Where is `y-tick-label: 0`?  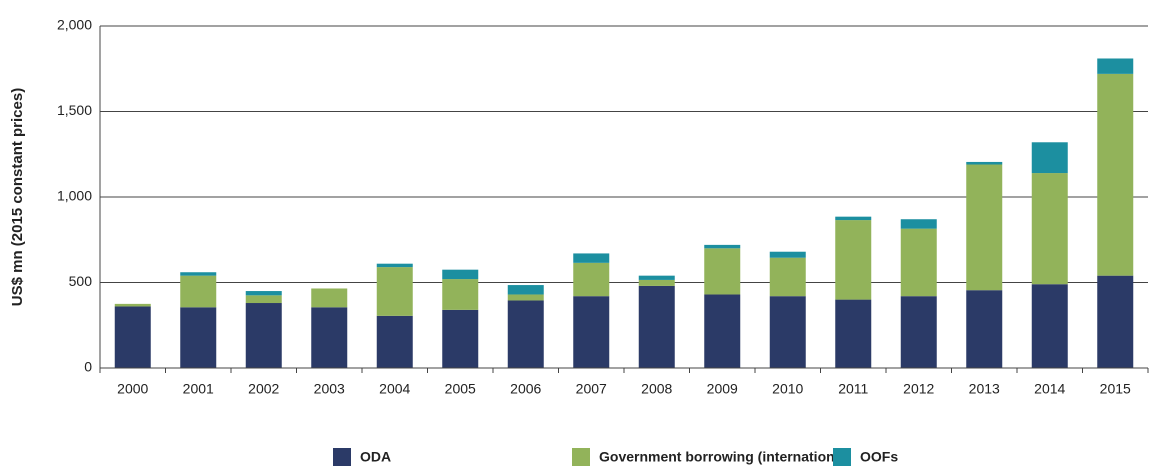 y-tick-label: 0 is located at coordinates (88, 367).